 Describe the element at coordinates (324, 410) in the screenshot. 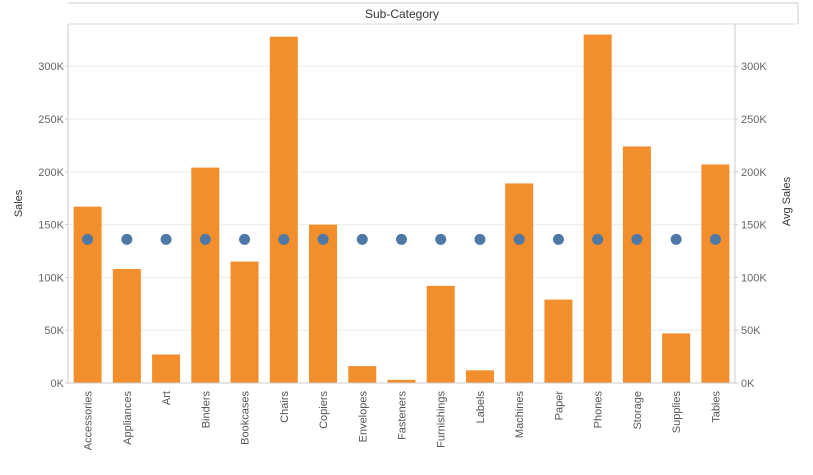

I see `category-label: Copiers` at that location.